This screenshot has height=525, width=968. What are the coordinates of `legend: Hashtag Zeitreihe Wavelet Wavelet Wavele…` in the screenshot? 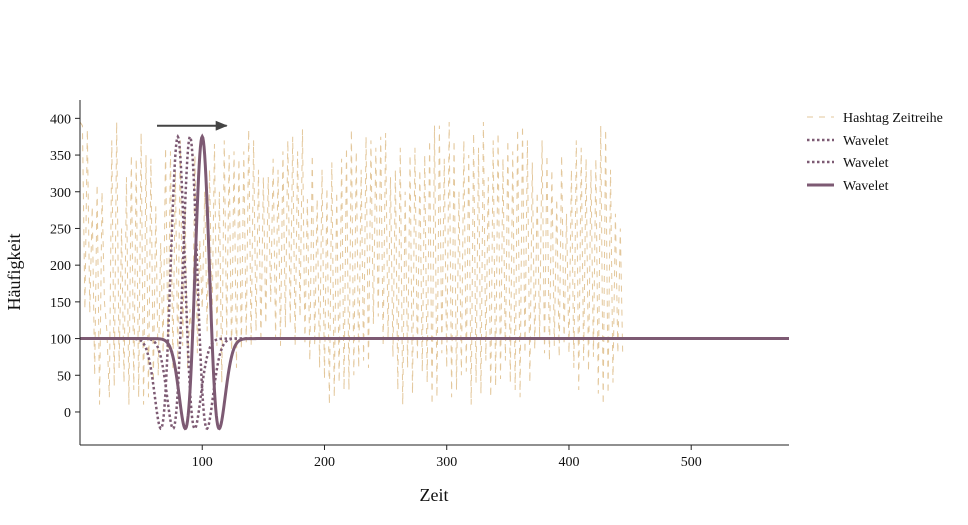 It's located at (875, 152).